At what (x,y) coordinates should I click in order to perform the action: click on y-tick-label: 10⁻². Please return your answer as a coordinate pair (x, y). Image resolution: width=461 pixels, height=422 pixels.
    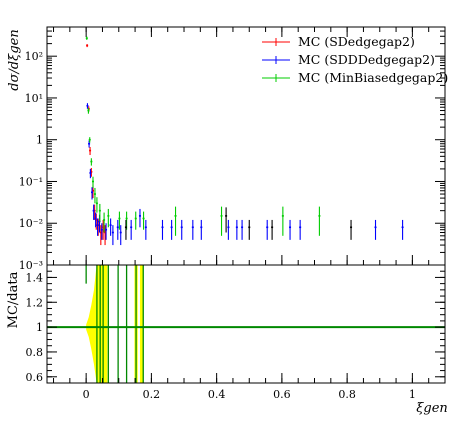
    Looking at the image, I should click on (31, 223).